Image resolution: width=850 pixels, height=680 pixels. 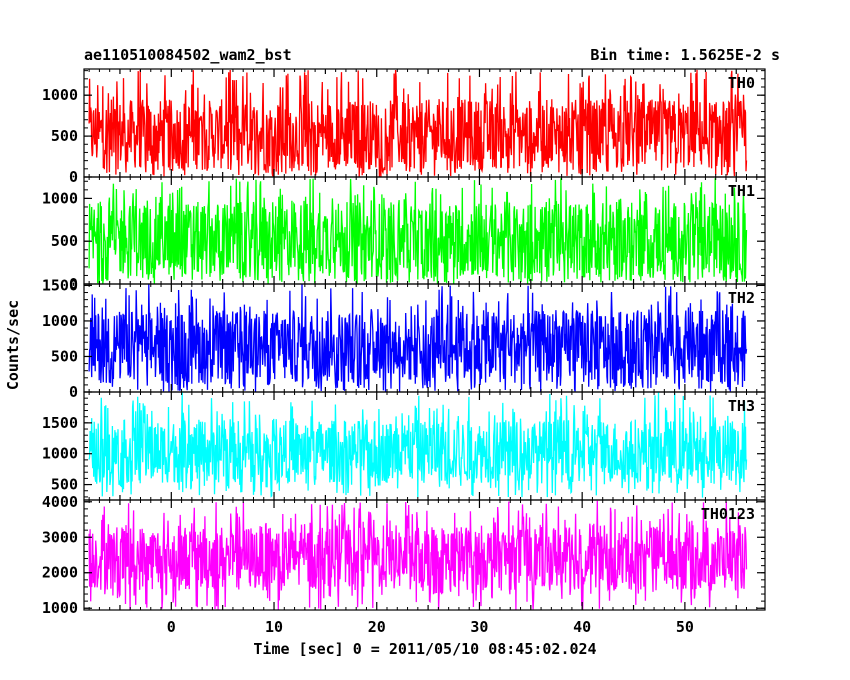 I want to click on panel-name-label: TH3, so click(x=741, y=406).